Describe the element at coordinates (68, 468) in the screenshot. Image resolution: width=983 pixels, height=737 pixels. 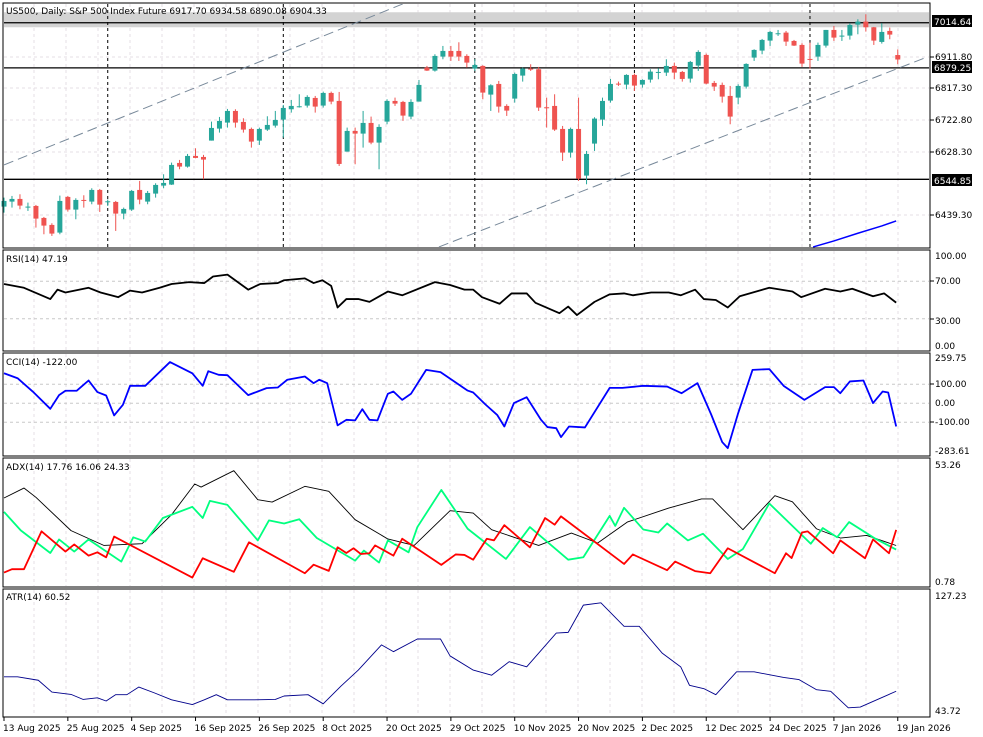
I see `adx-label: ADX(14) 17.76 16.06 24.33` at that location.